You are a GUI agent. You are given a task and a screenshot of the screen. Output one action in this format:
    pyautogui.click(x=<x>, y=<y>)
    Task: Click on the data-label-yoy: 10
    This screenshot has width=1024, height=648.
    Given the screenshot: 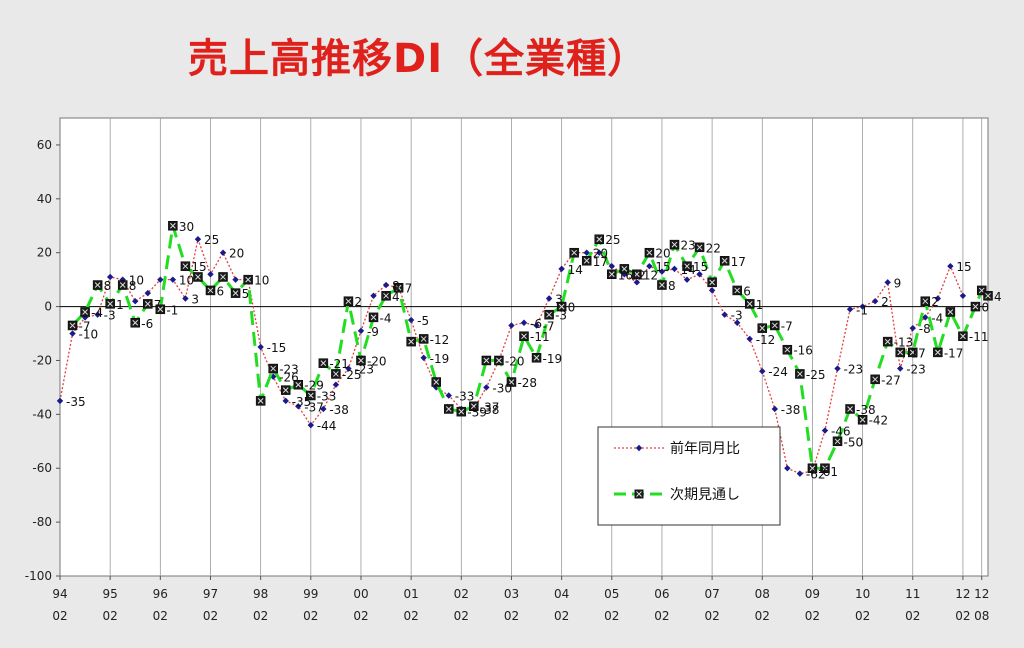 What is the action you would take?
    pyautogui.click(x=261, y=281)
    